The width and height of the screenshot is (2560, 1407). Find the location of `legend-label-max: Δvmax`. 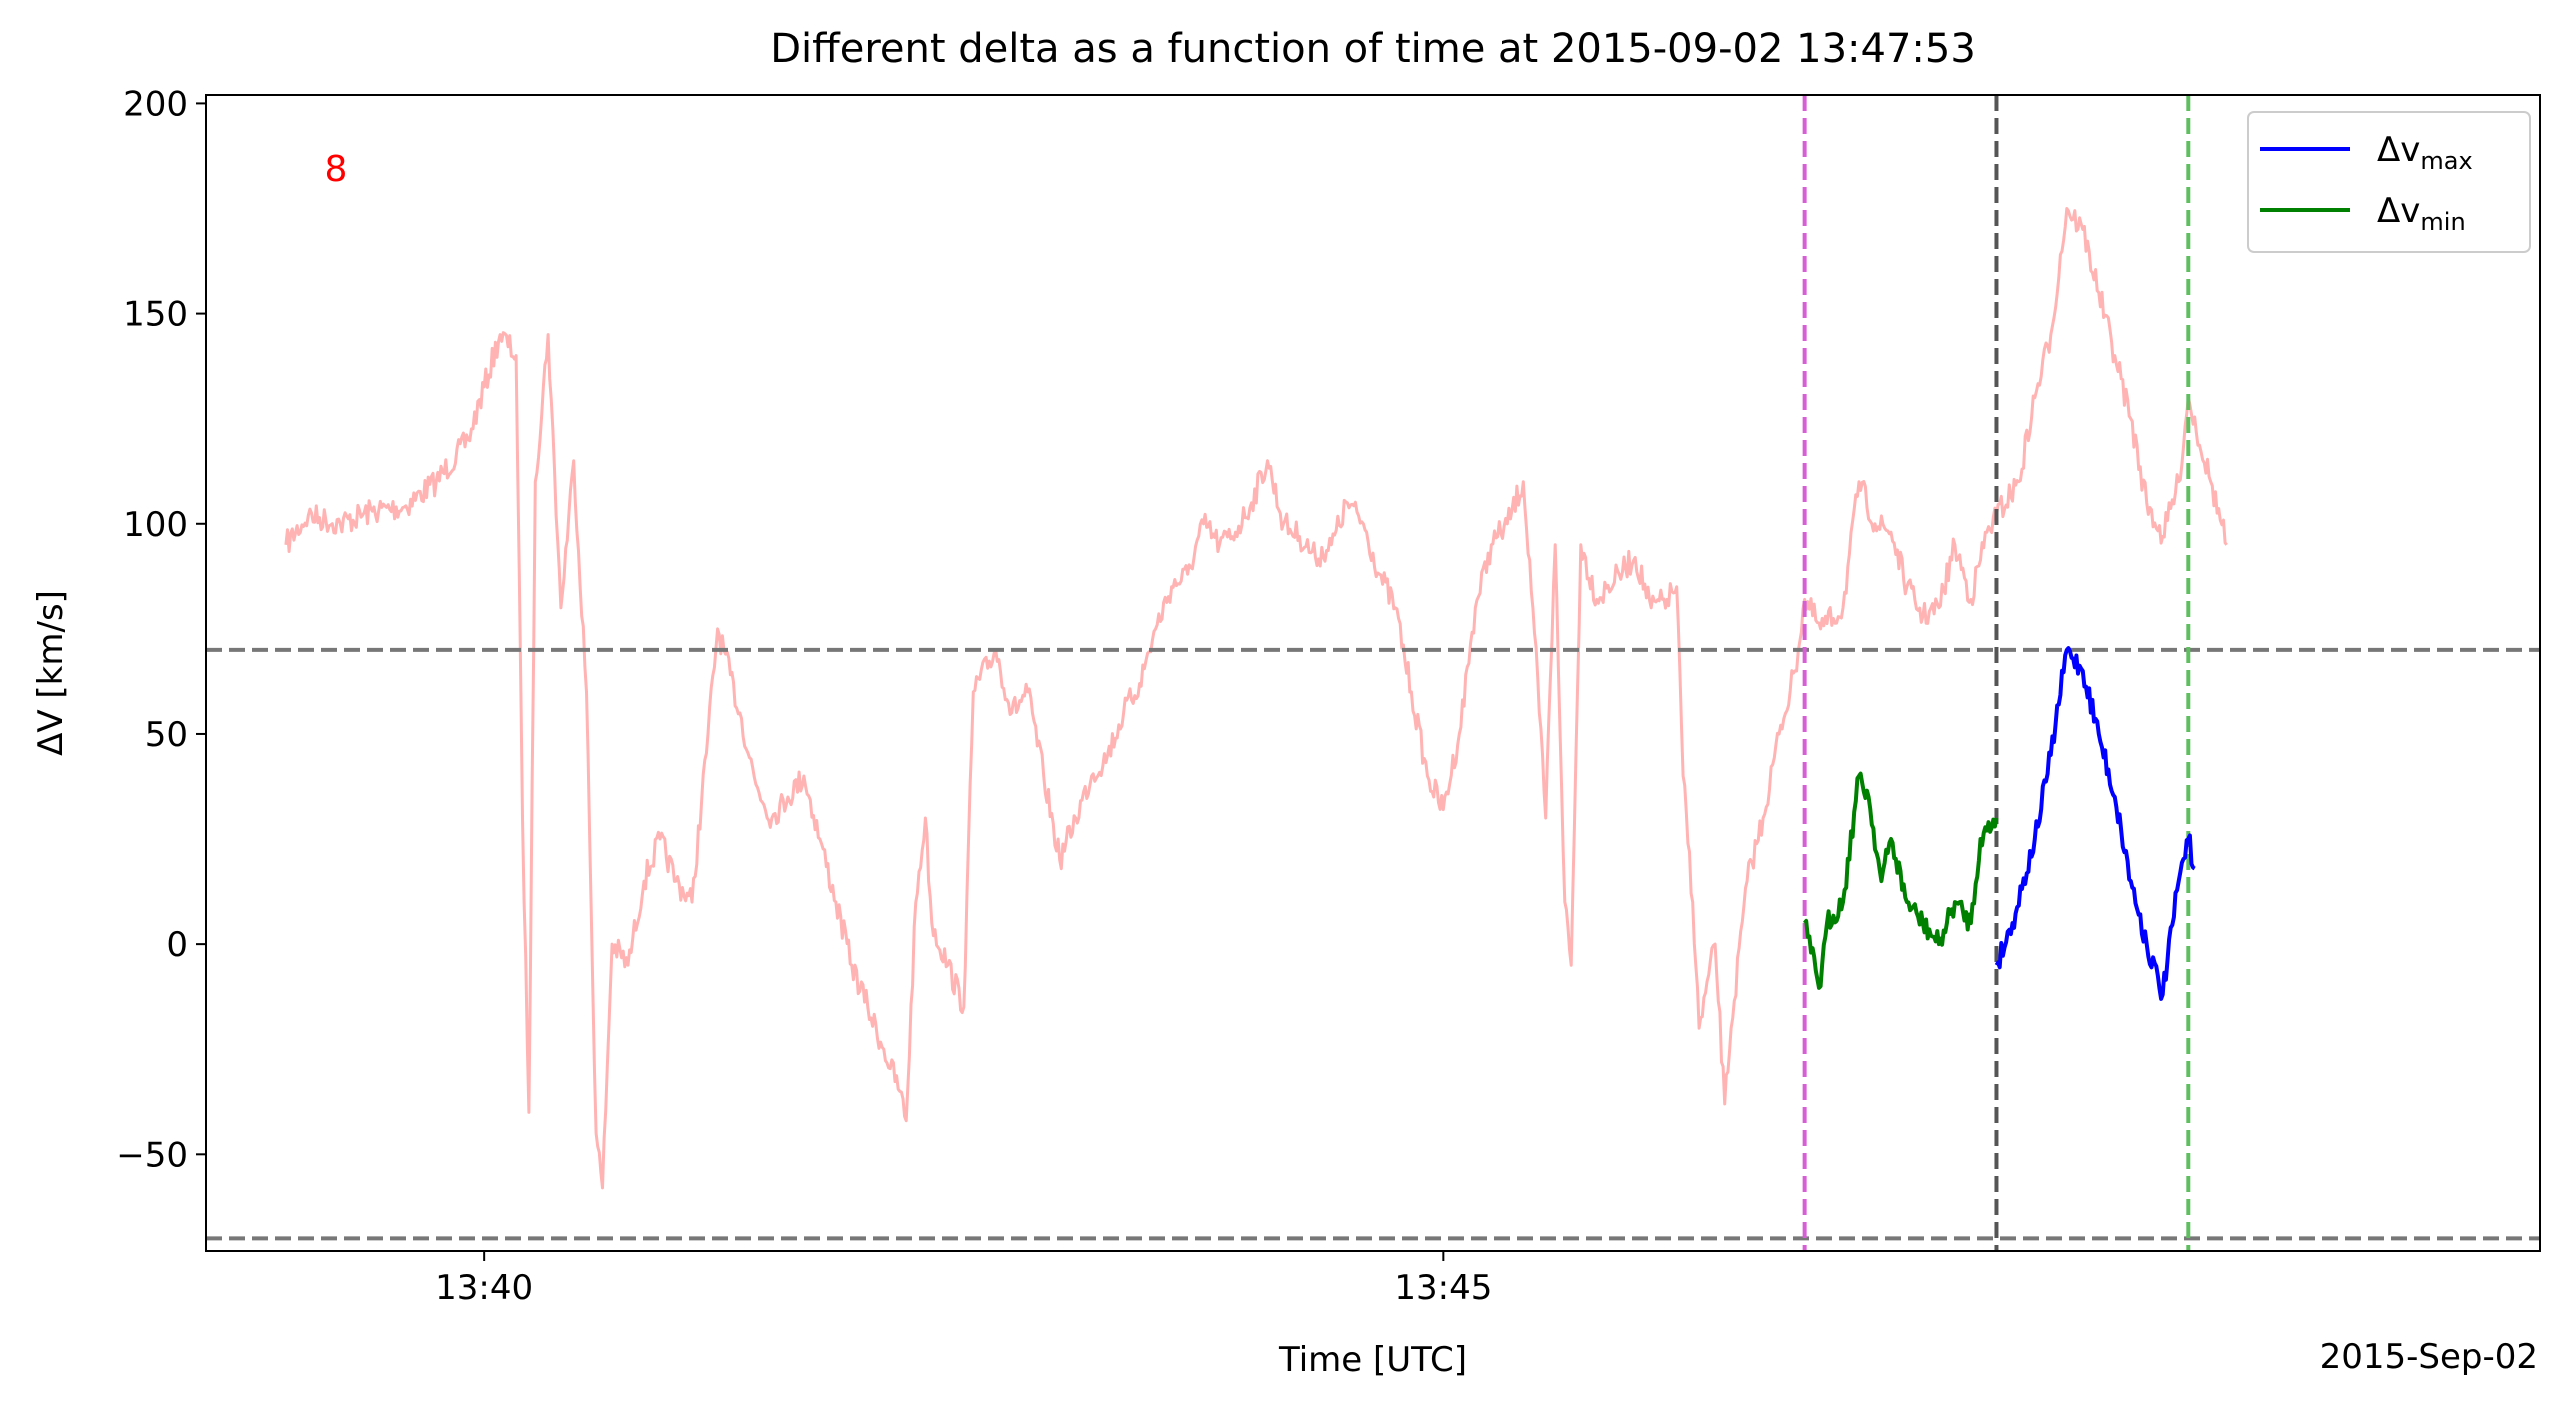

legend-label-max: Δvmax is located at coordinates (2425, 152).